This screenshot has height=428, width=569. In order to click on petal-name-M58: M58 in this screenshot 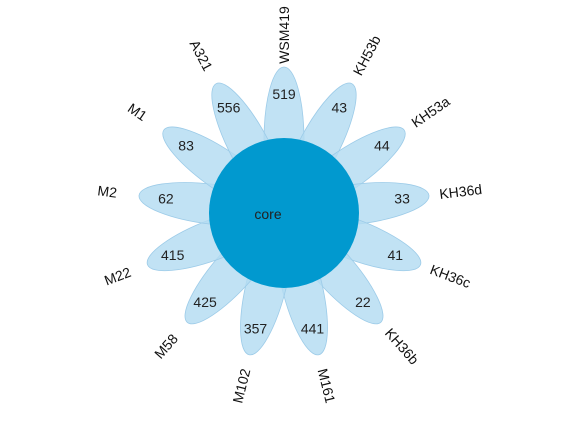, I will do `click(166, 346)`.